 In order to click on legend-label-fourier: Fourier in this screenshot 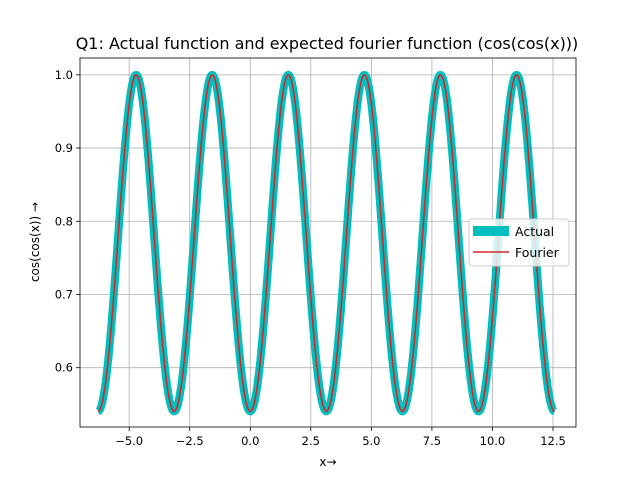, I will do `click(537, 252)`.